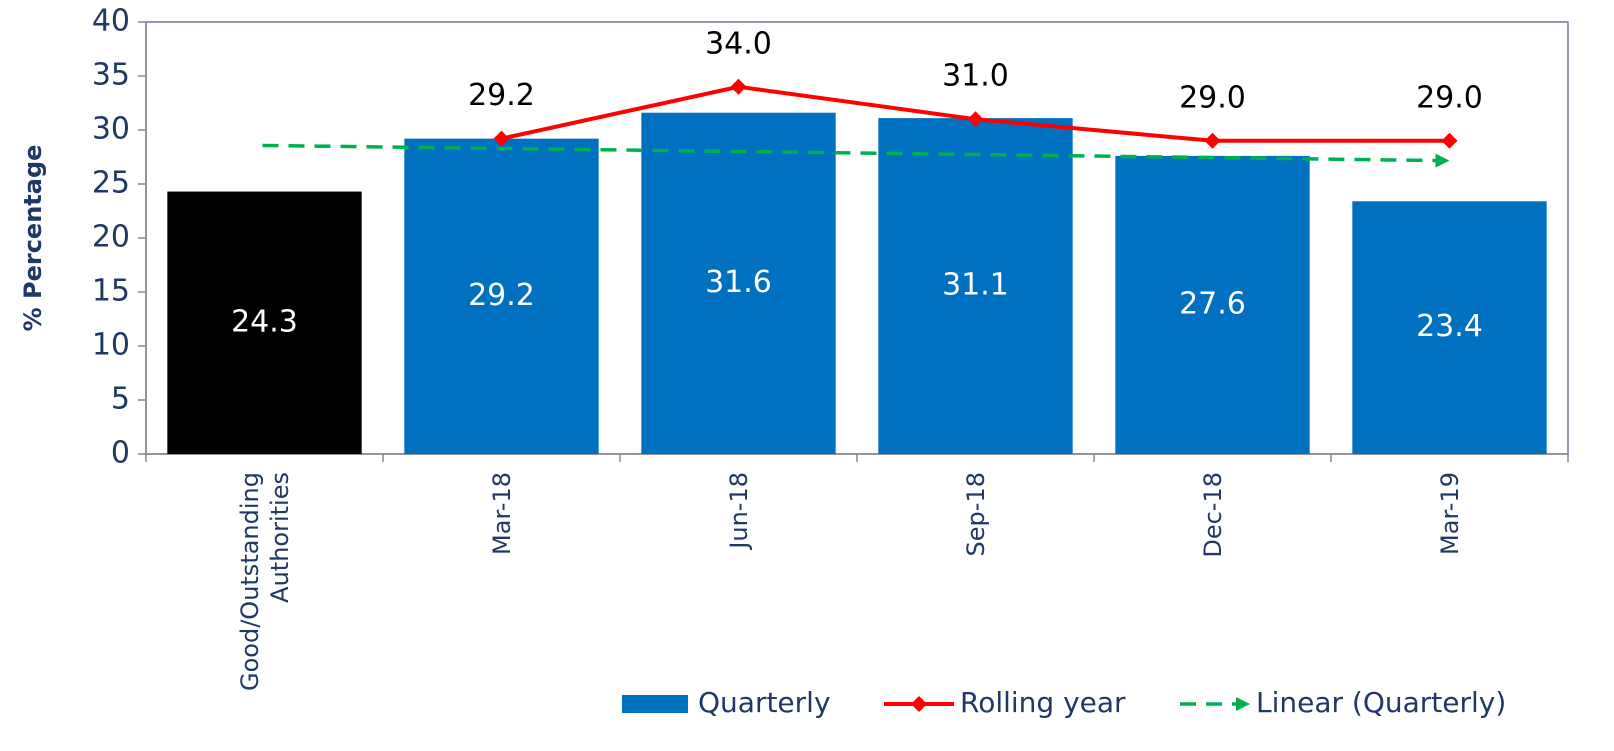 The height and width of the screenshot is (751, 1614). Describe the element at coordinates (1449, 513) in the screenshot. I see `x-tick-label: Mar-19` at that location.